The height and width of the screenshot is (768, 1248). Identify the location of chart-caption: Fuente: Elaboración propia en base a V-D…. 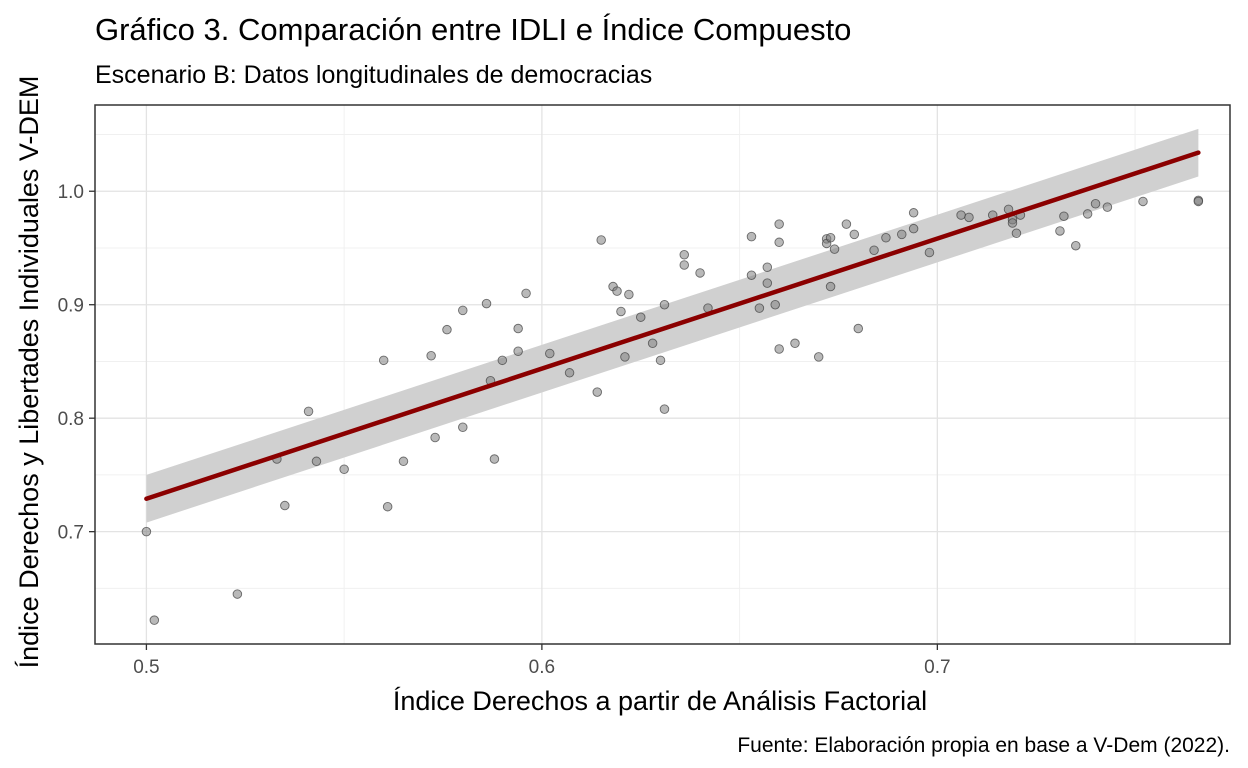
(983, 745).